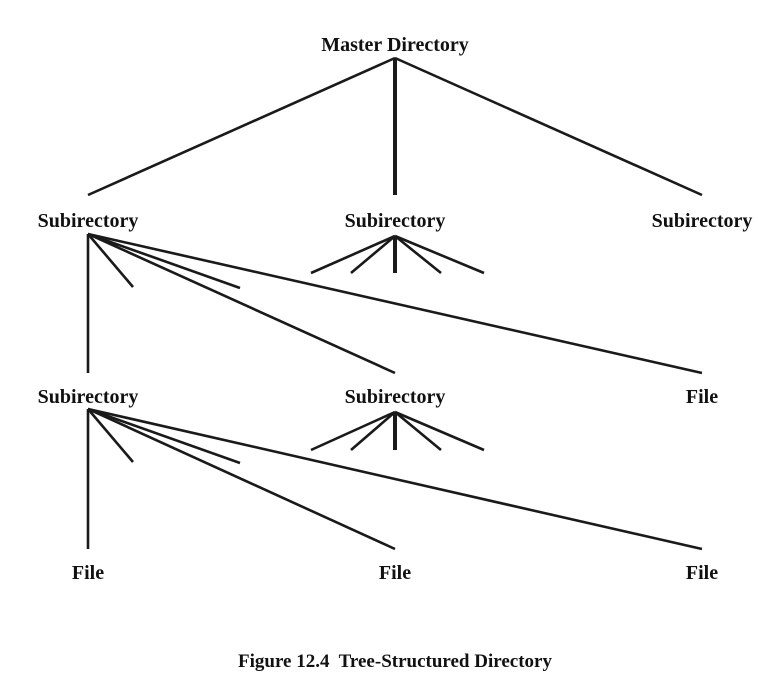 This screenshot has height=689, width=758. What do you see at coordinates (395, 45) in the screenshot?
I see `master-directory-label: Master Directory` at bounding box center [395, 45].